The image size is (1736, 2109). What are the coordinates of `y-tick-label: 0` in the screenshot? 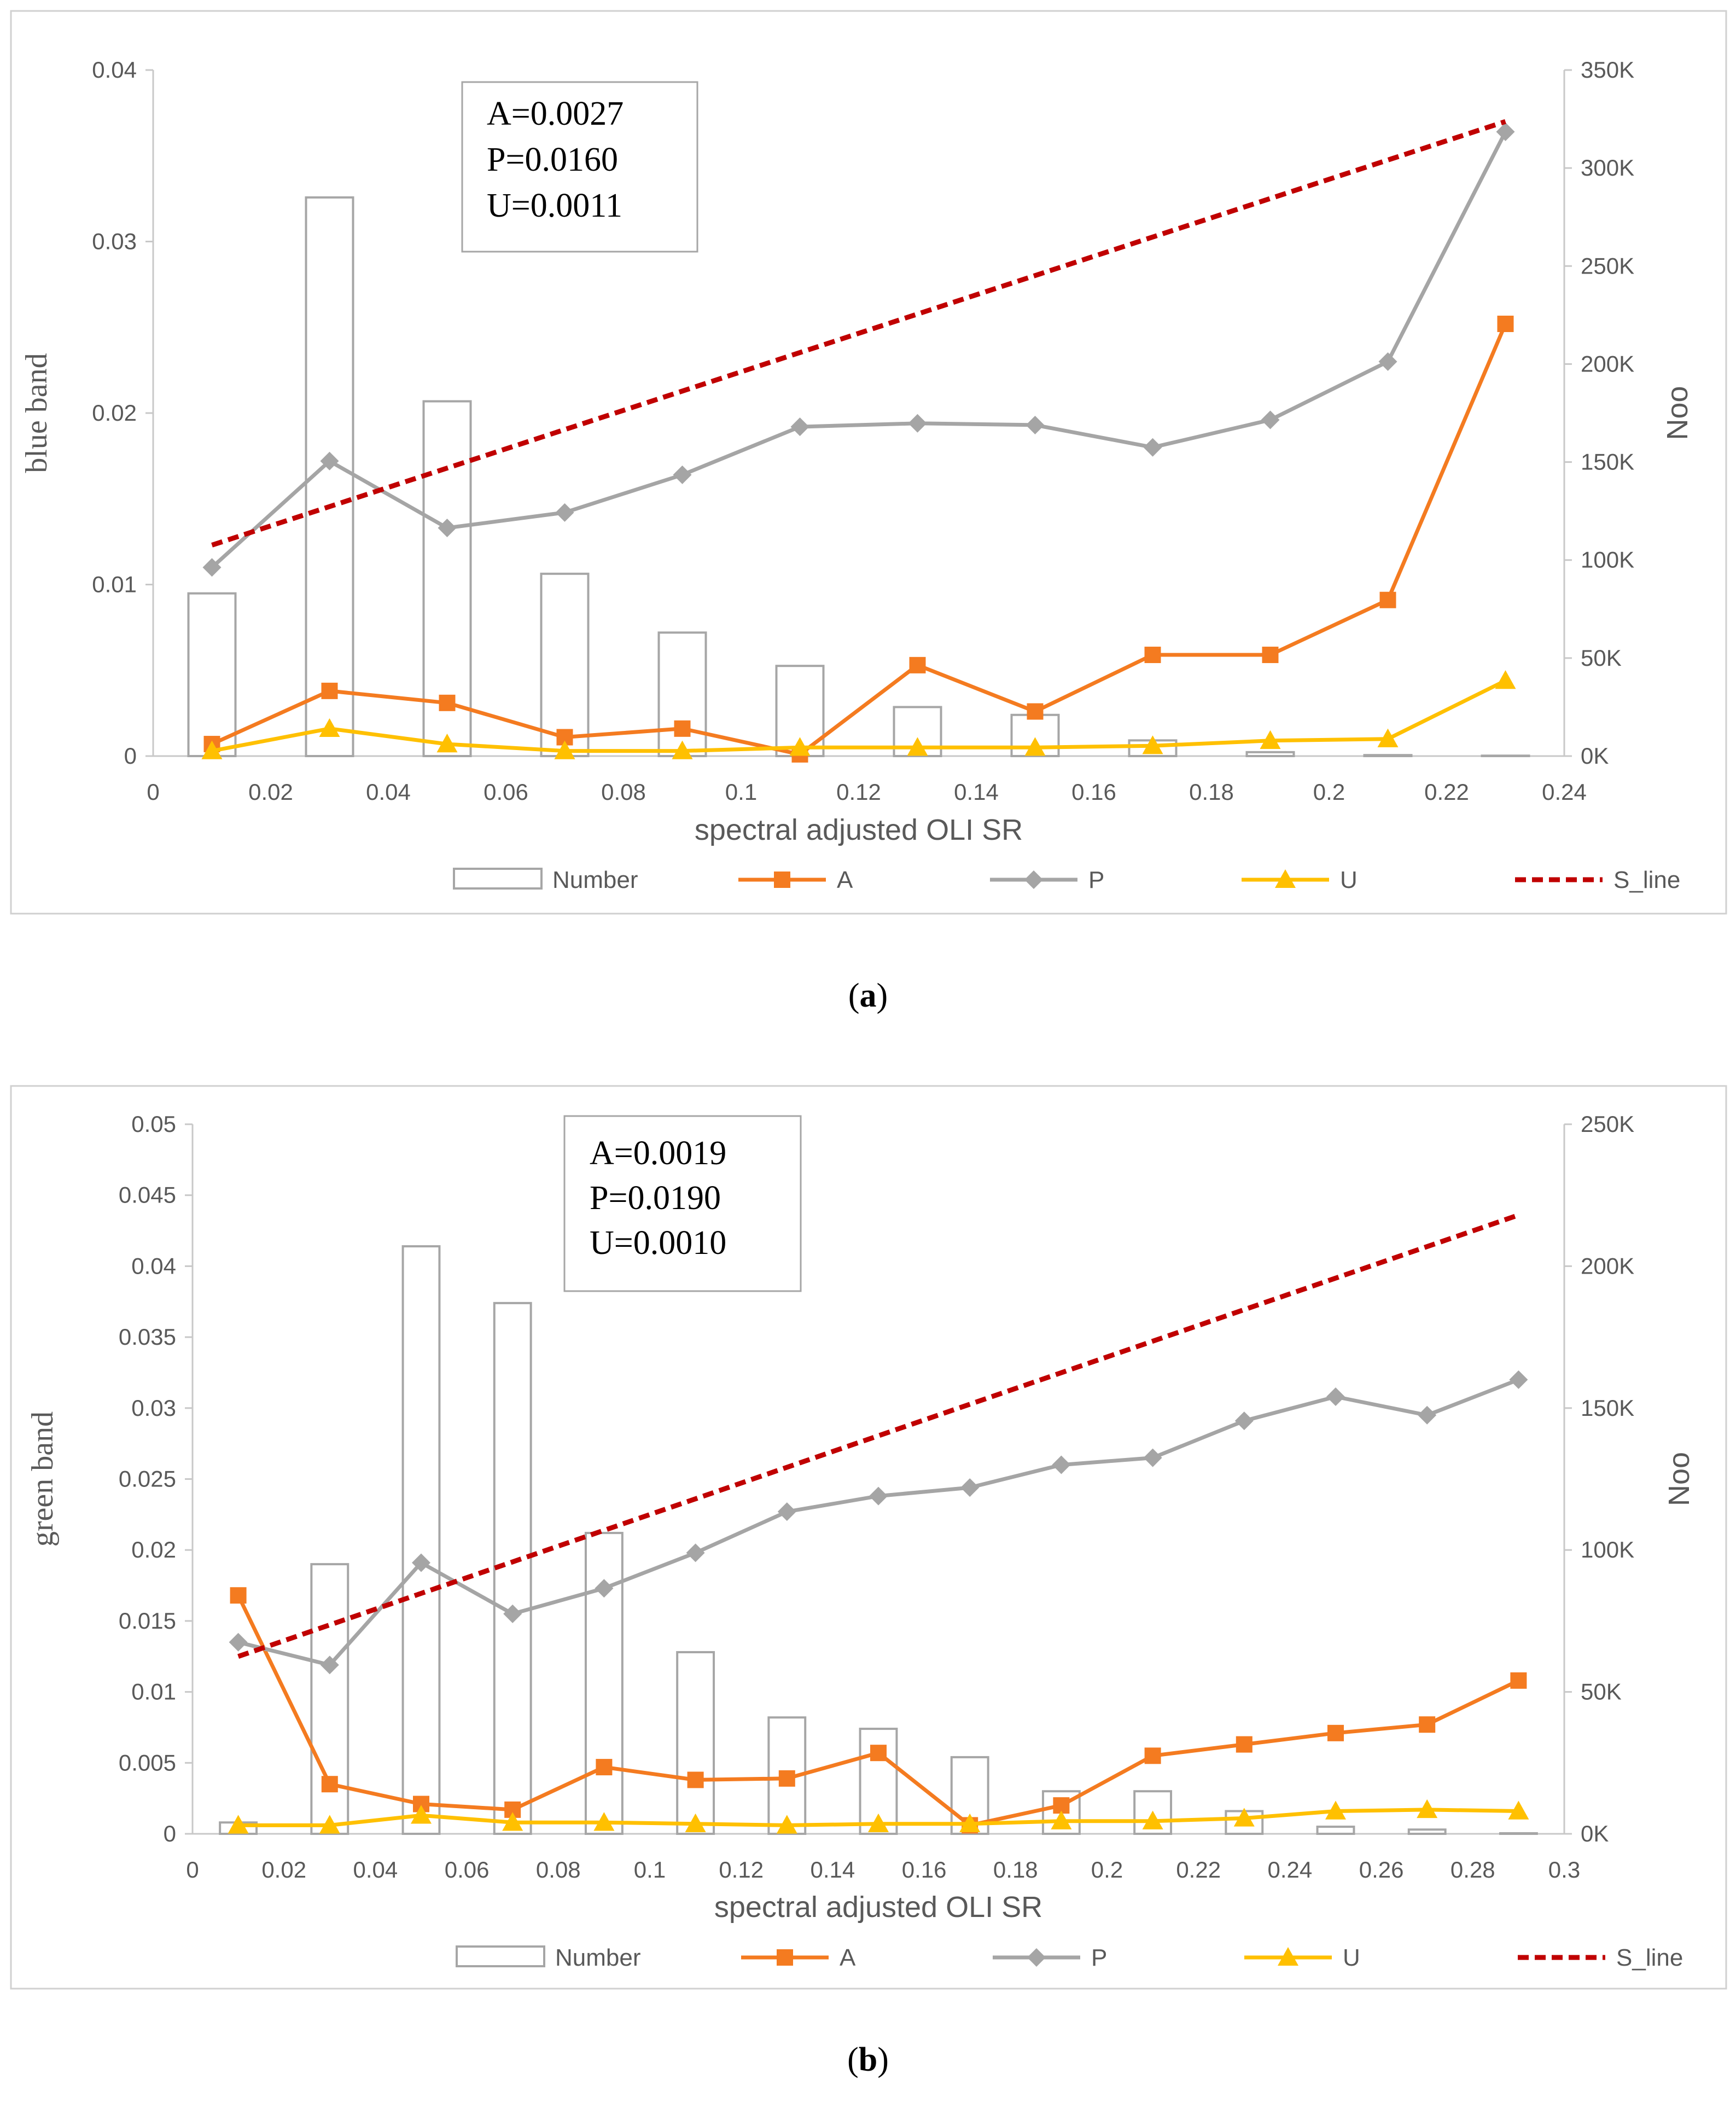 It's located at (170, 1833).